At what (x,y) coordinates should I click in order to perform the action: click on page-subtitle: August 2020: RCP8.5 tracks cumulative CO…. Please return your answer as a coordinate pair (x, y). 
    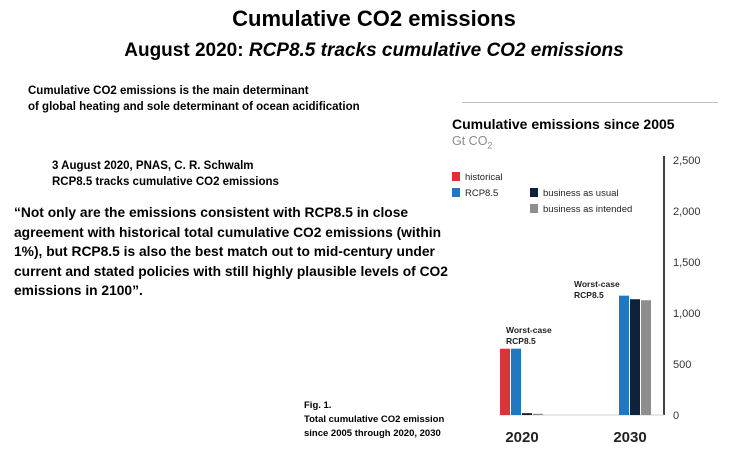
    Looking at the image, I should click on (374, 51).